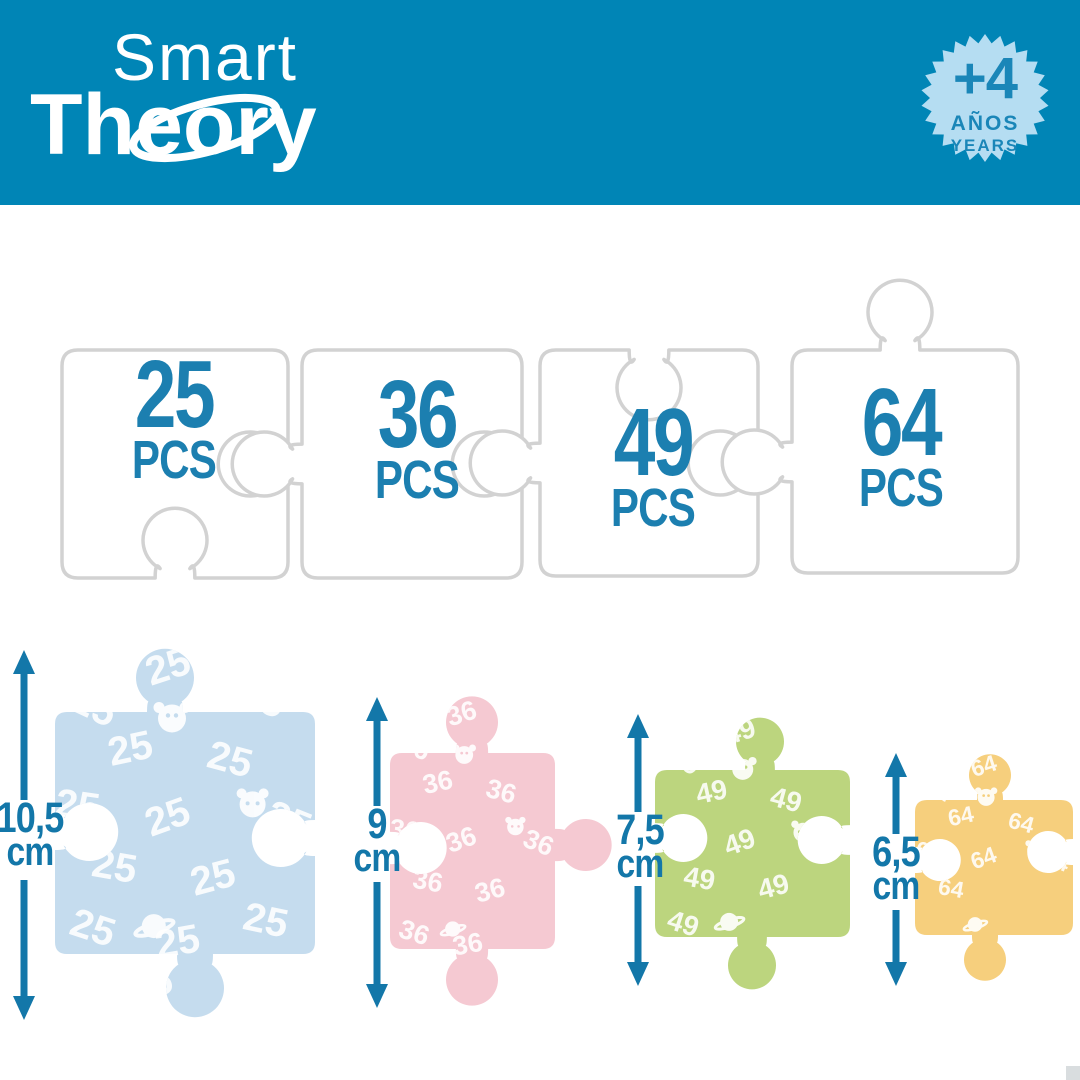 The height and width of the screenshot is (1080, 1080). I want to click on size-label-10-5-cm: 10,5 cm, so click(48, 834).